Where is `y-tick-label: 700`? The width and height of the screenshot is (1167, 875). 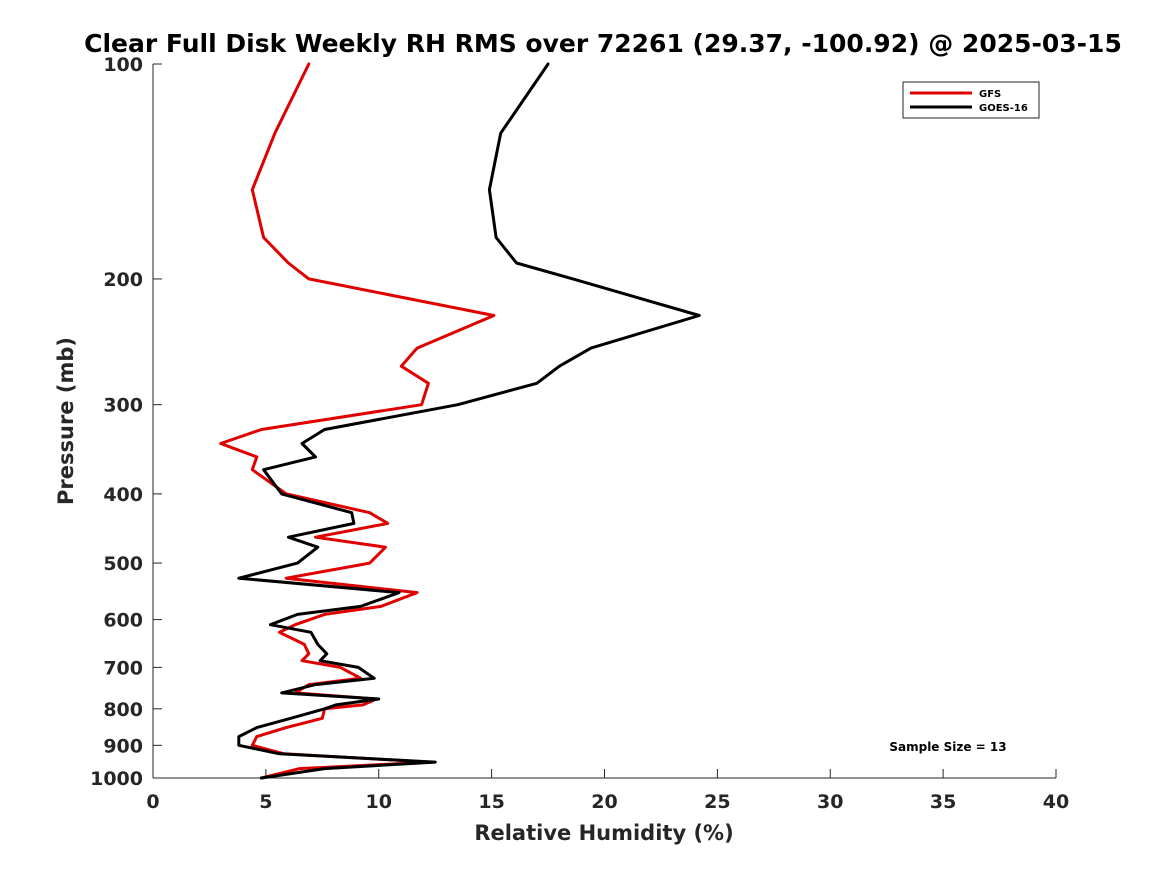
y-tick-label: 700 is located at coordinates (123, 668).